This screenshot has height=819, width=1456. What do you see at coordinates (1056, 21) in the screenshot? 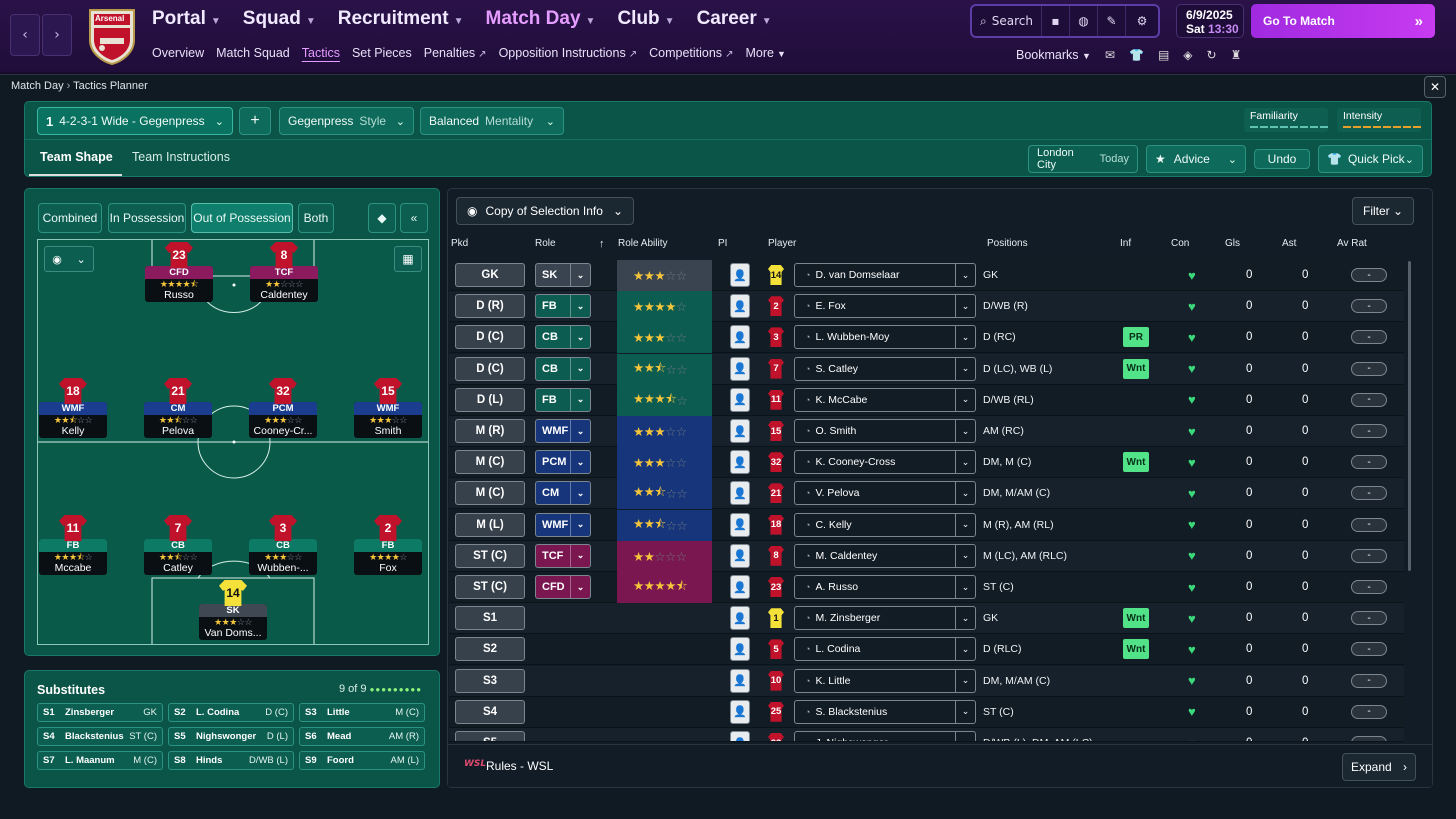
I see `notebook-icon: ▪` at bounding box center [1056, 21].